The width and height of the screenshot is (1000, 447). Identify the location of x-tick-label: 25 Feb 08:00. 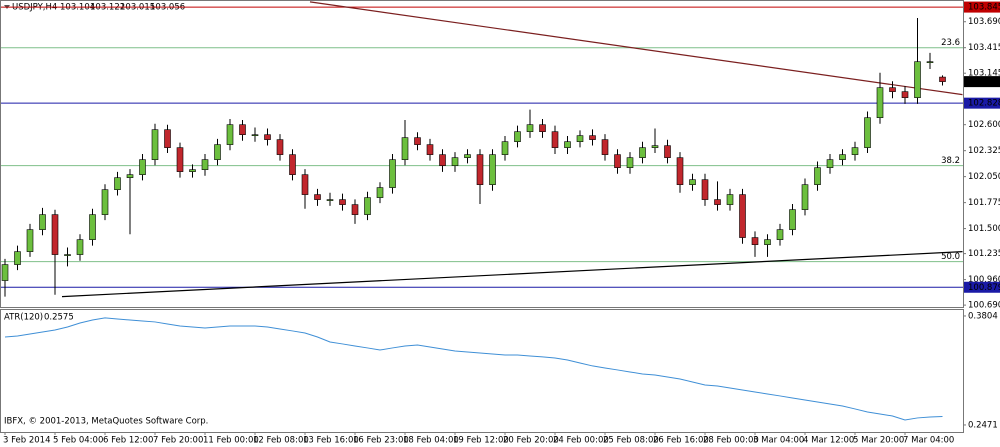
(631, 441).